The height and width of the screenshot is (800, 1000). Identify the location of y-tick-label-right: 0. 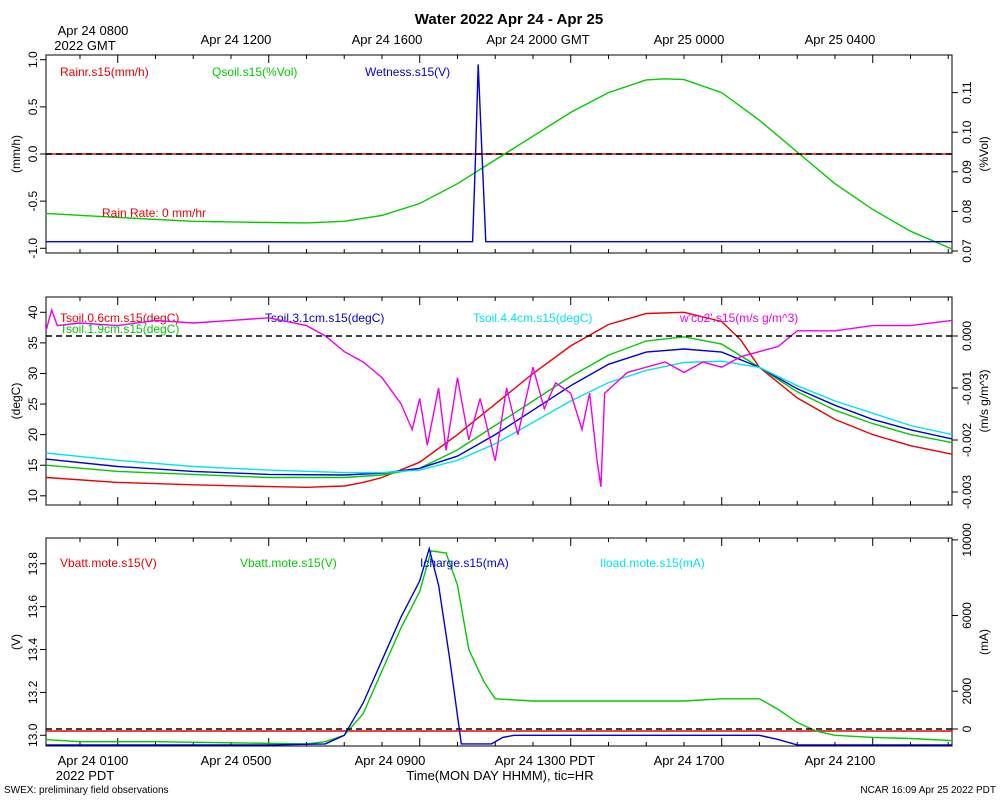
(967, 728).